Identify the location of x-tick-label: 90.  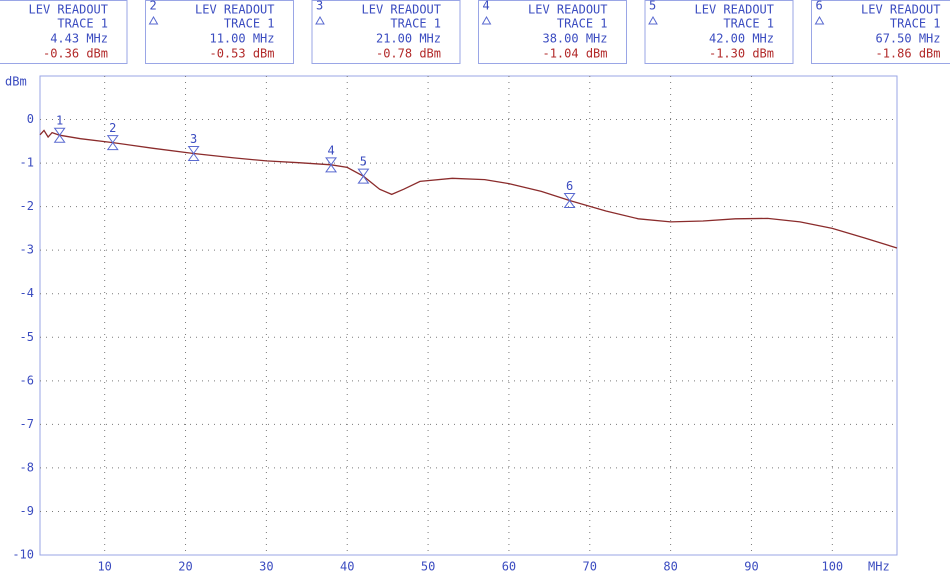
(751, 567).